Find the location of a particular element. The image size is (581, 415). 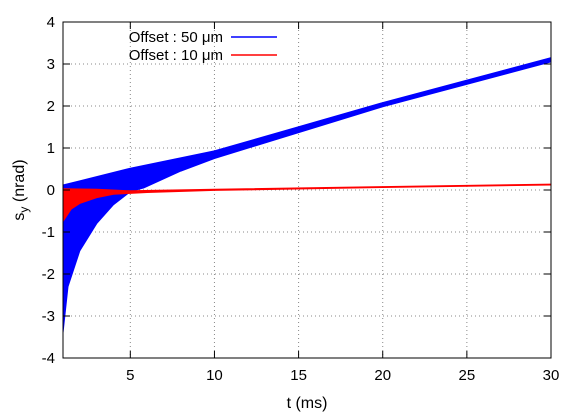

legend-label: Offset : 50 μm is located at coordinates (176, 37).